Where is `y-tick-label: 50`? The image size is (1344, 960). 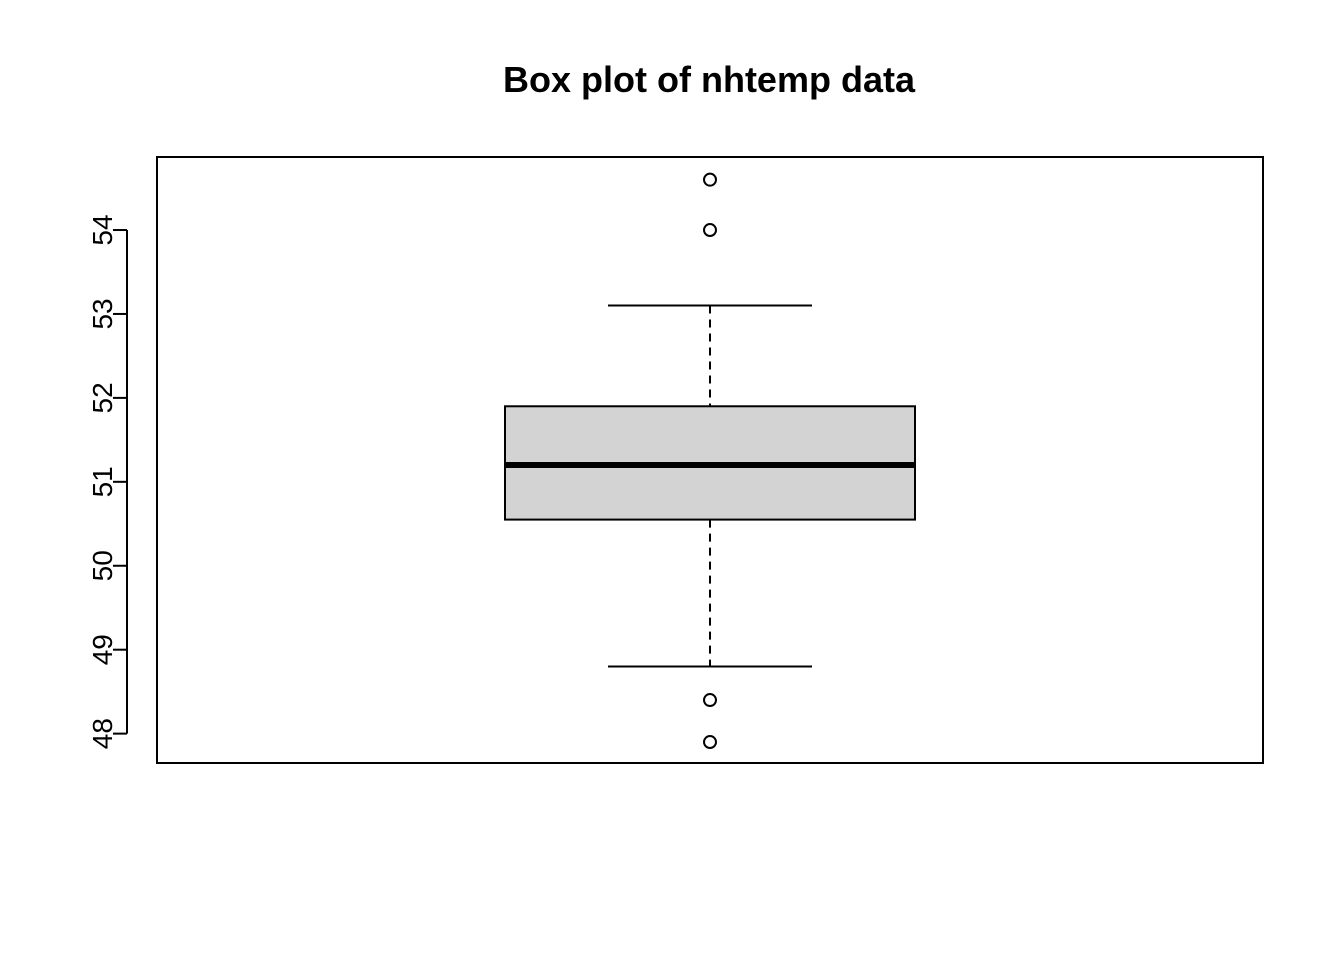 y-tick-label: 50 is located at coordinates (102, 565).